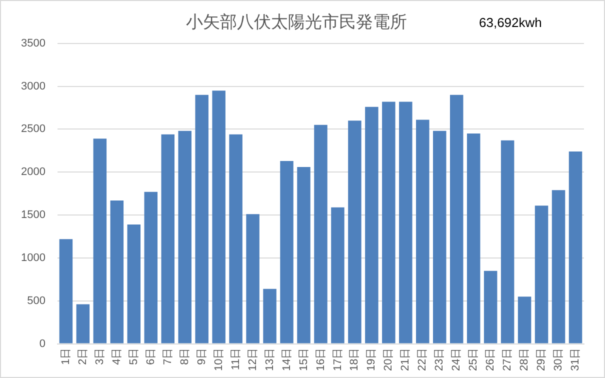  Describe the element at coordinates (33, 86) in the screenshot. I see `y-tick-label: 3000` at that location.